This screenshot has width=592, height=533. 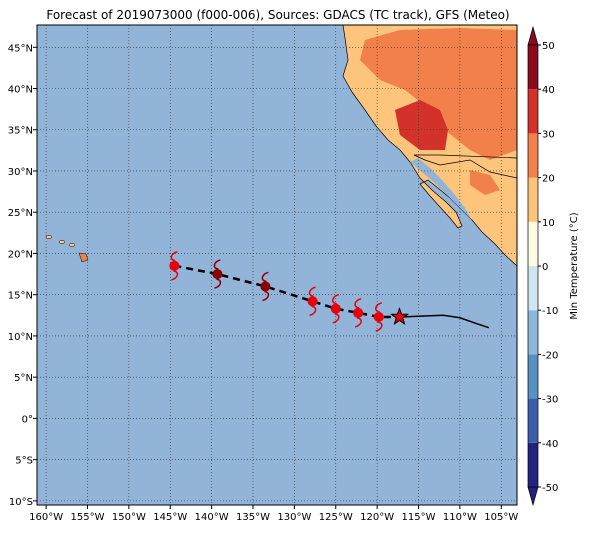 I want to click on colorbar-tick-label: -40, so click(x=550, y=444).